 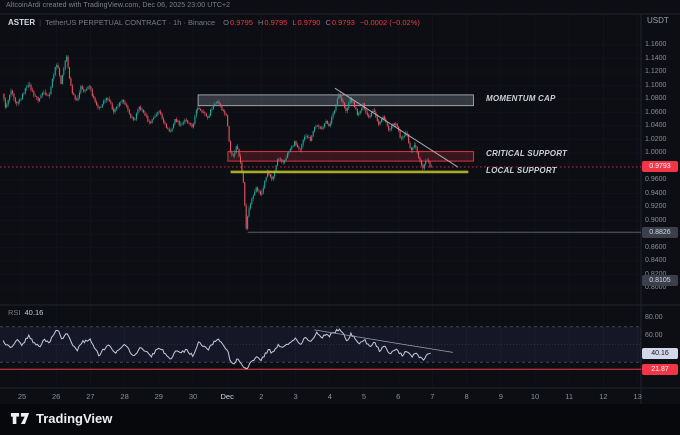 What do you see at coordinates (343, 22) in the screenshot?
I see `close-value: 0.9793` at bounding box center [343, 22].